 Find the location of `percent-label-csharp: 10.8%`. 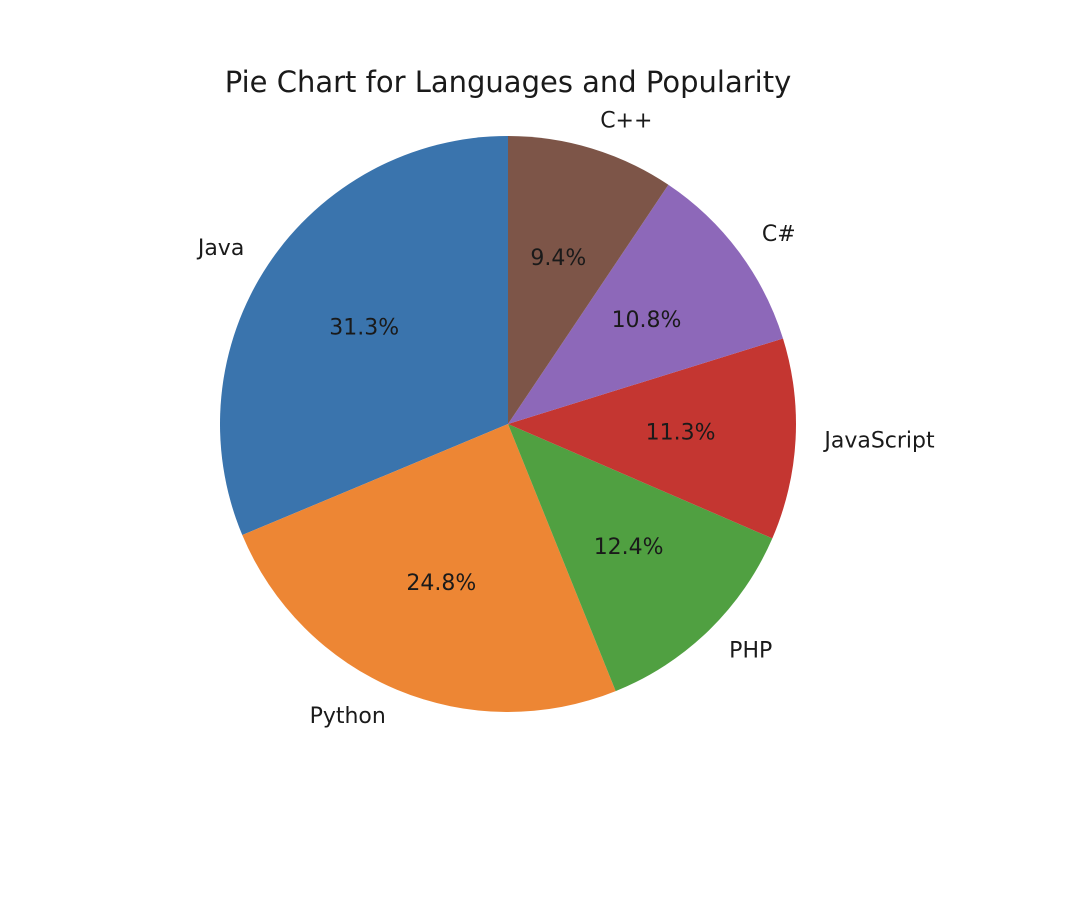

percent-label-csharp: 10.8% is located at coordinates (647, 320).